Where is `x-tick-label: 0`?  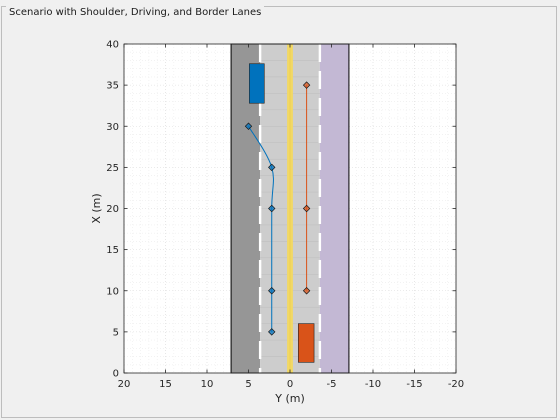
x-tick-label: 0 is located at coordinates (290, 384).